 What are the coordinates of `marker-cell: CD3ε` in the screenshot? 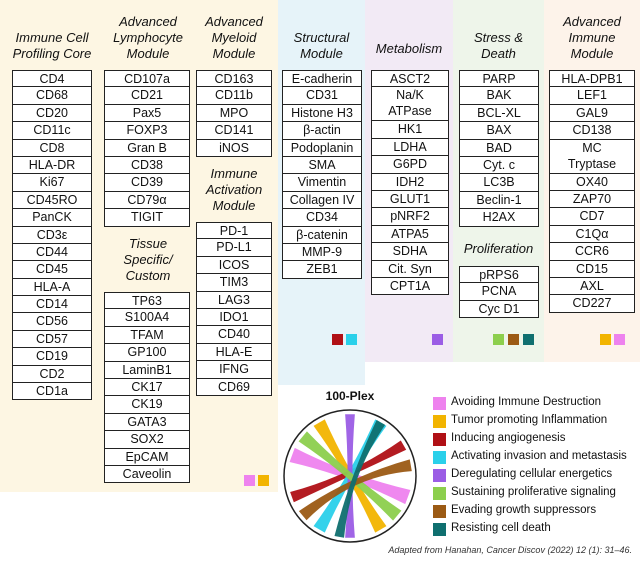 It's located at (52, 235).